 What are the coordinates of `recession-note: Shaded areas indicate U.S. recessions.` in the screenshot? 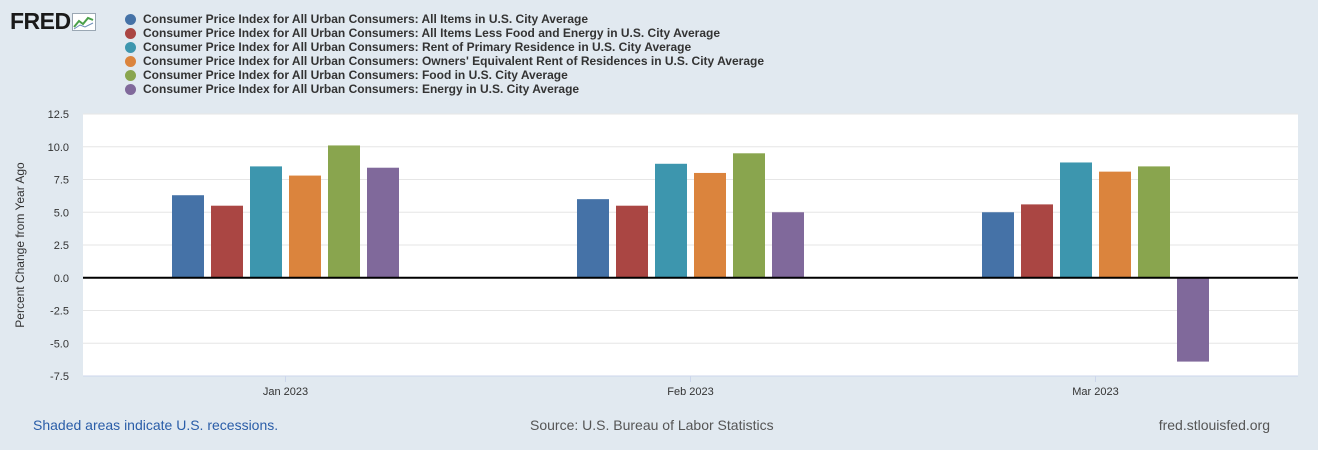 It's located at (156, 425).